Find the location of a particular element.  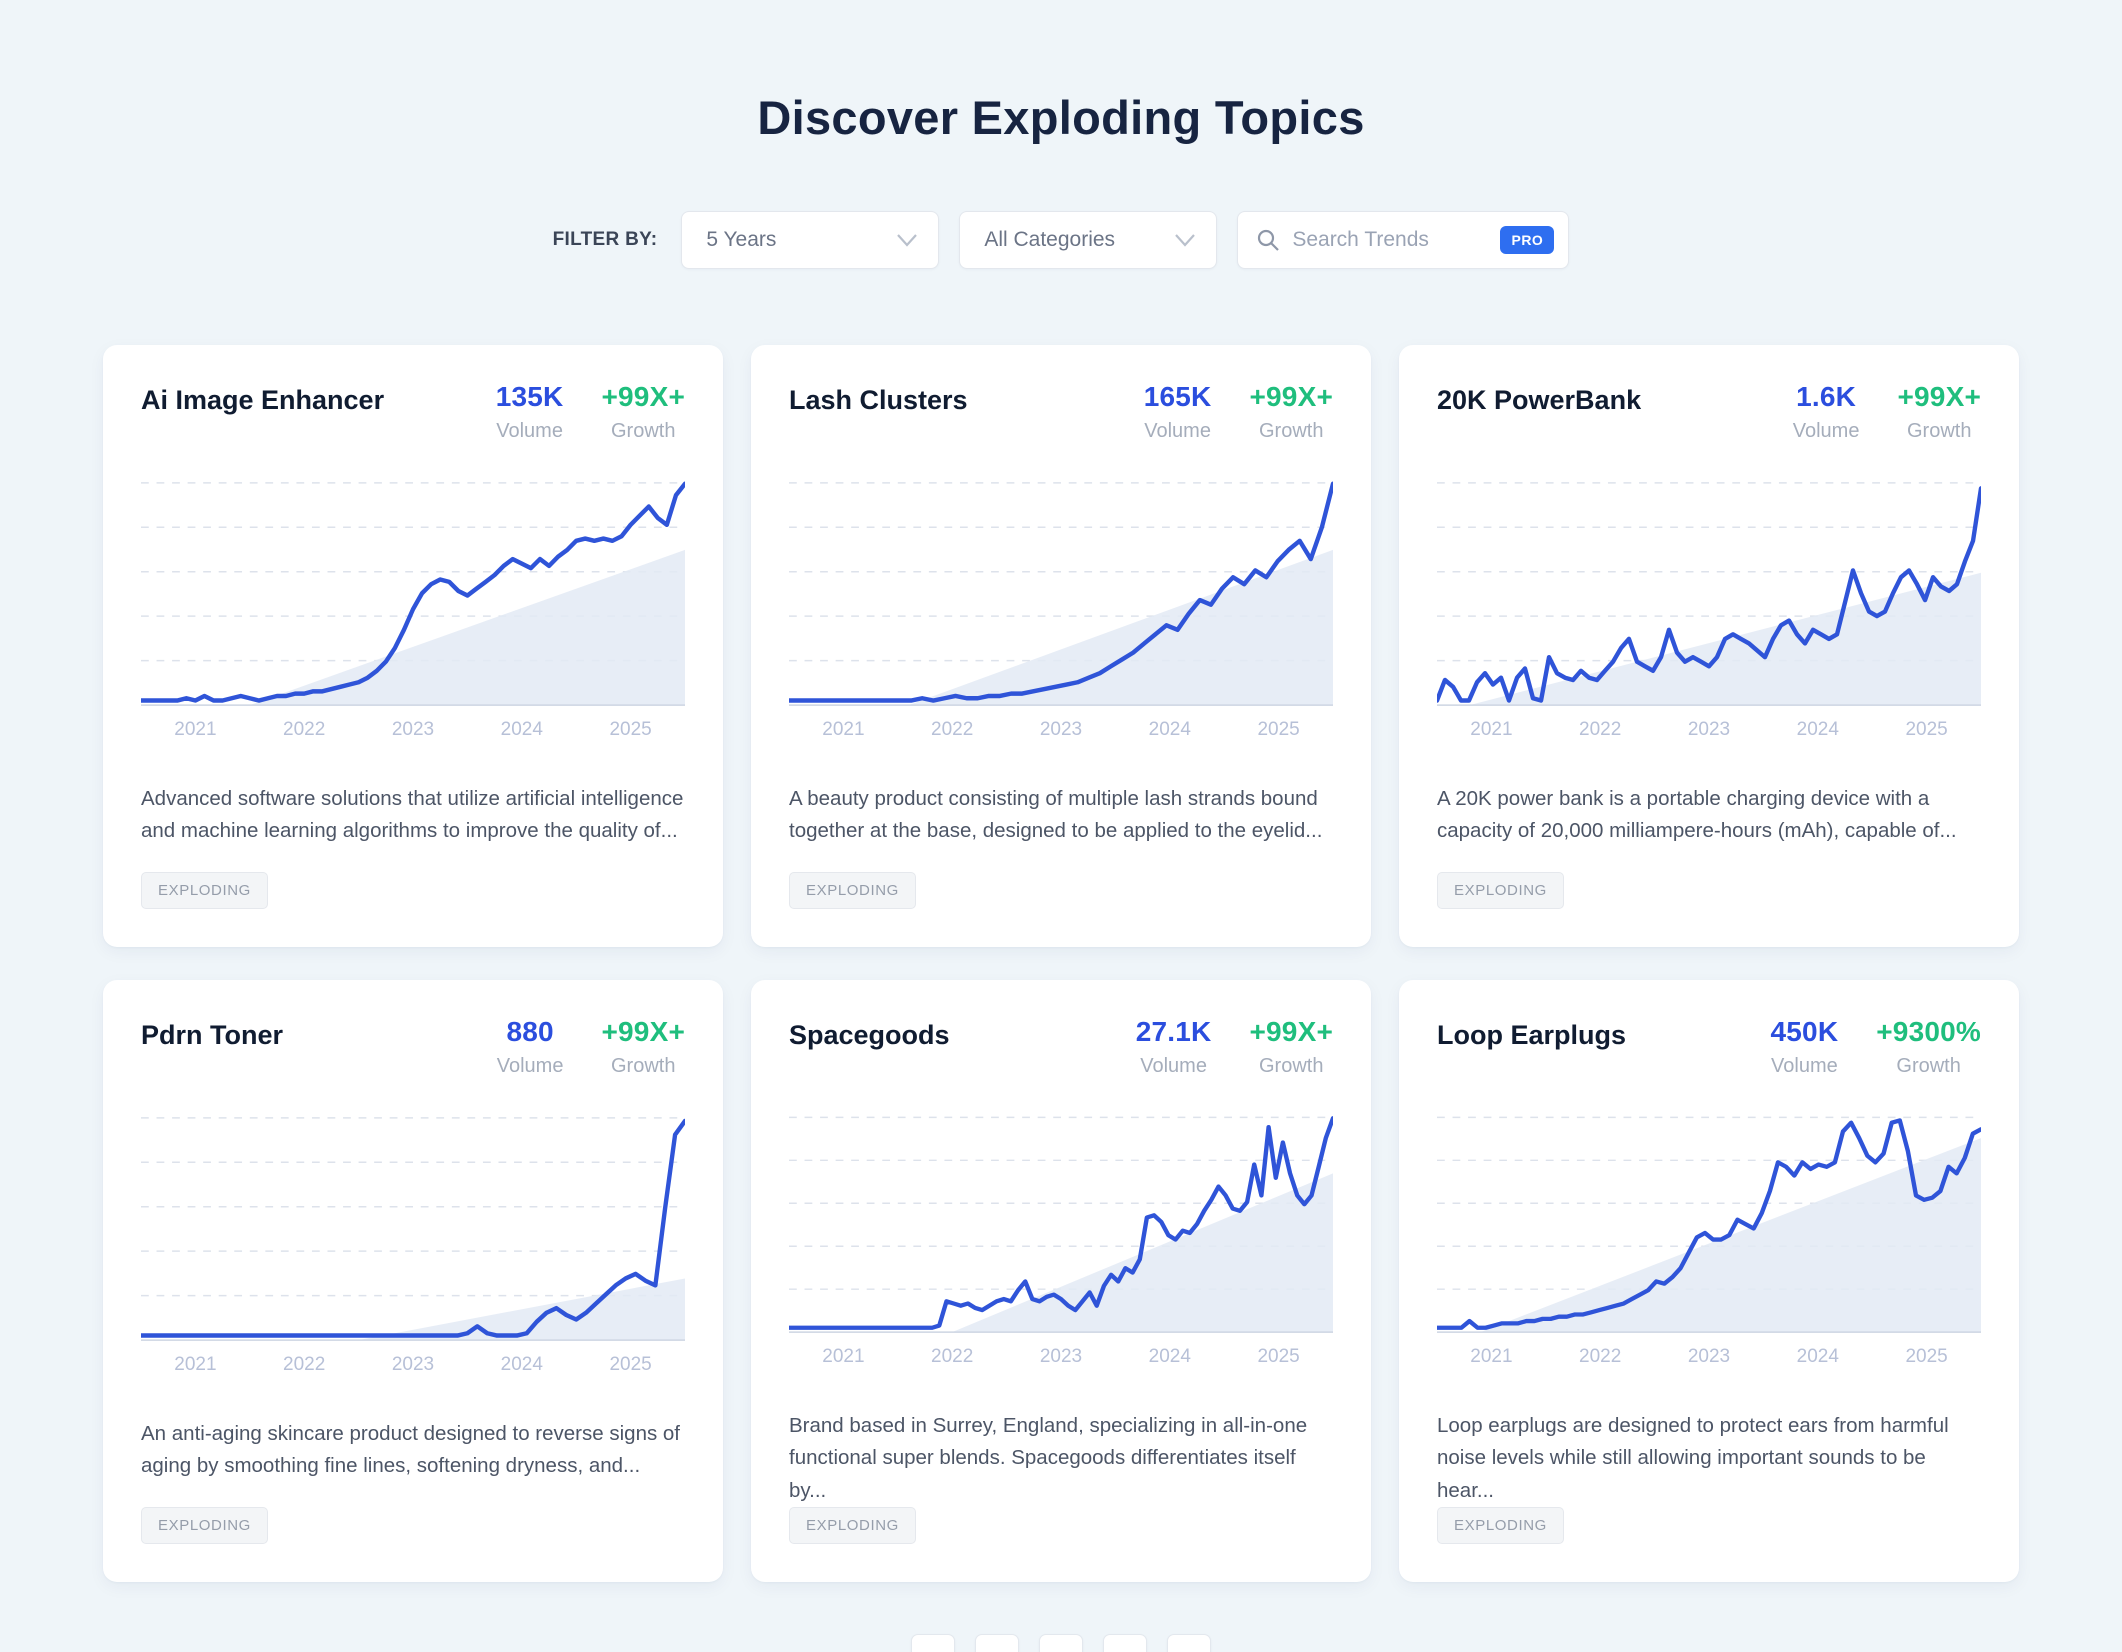

trend-title: 20K PowerBank is located at coordinates (1539, 400).